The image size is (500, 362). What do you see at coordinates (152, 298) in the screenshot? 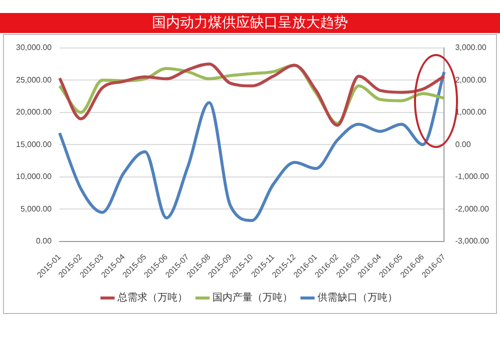
I see `legend-label: 总需求（万吨）` at bounding box center [152, 298].